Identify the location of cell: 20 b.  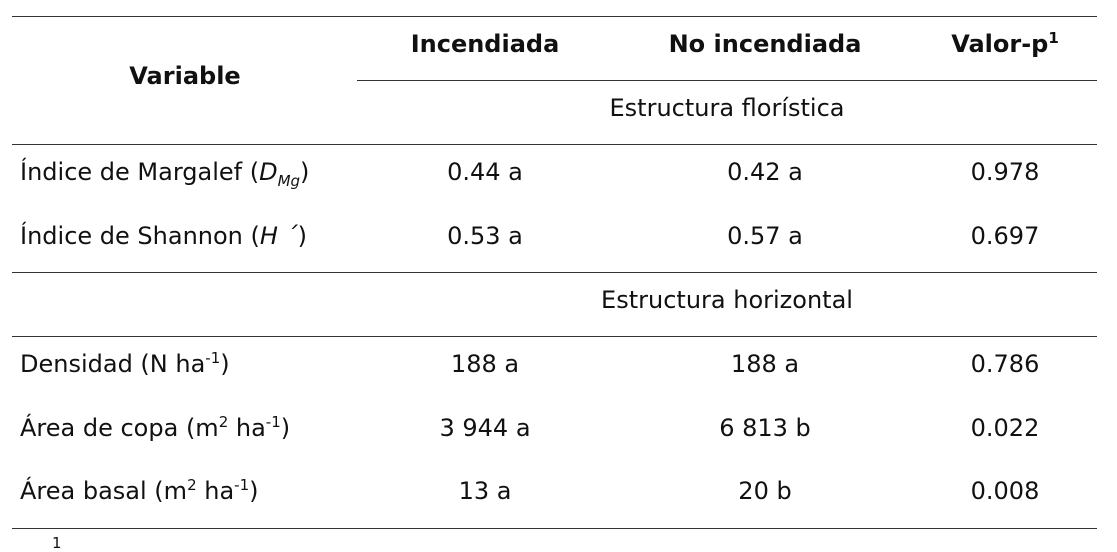
(765, 491).